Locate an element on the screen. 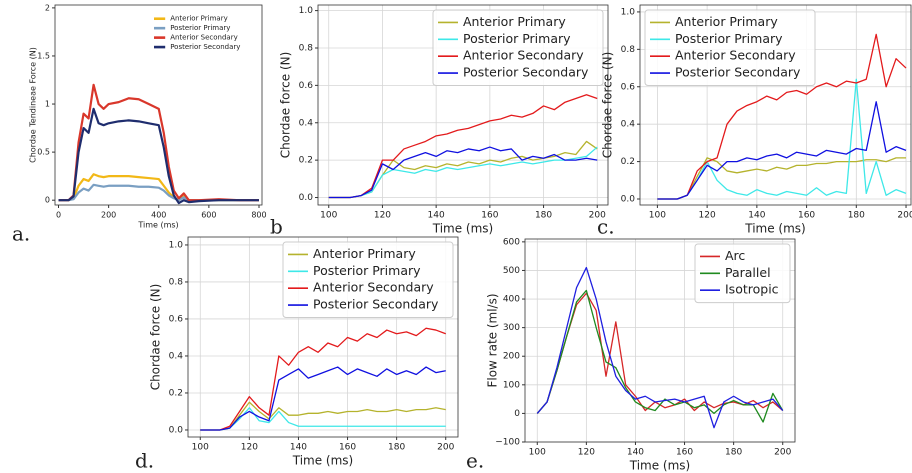 The width and height of the screenshot is (912, 473). y-tick-label: 100 is located at coordinates (511, 385).